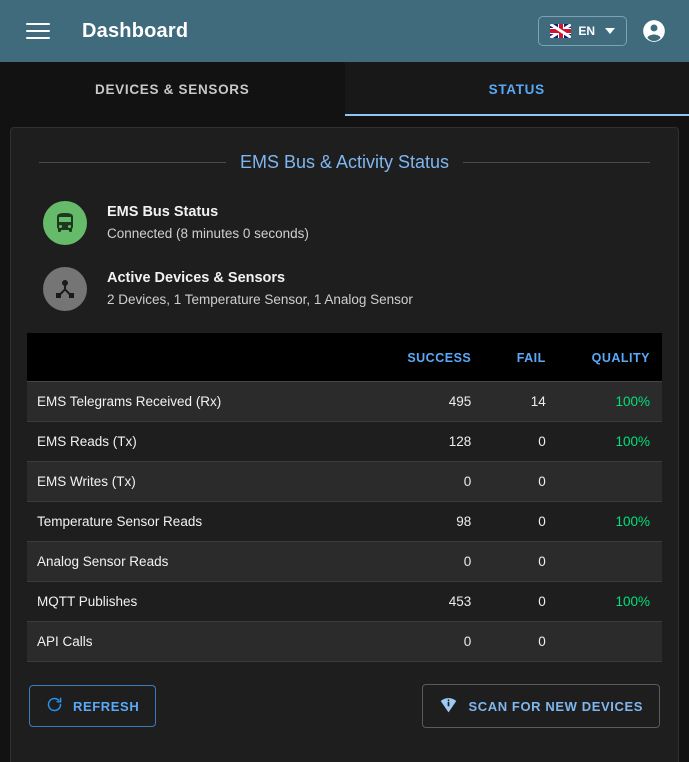 Image resolution: width=689 pixels, height=762 pixels. I want to click on language-selector: EN, so click(582, 31).